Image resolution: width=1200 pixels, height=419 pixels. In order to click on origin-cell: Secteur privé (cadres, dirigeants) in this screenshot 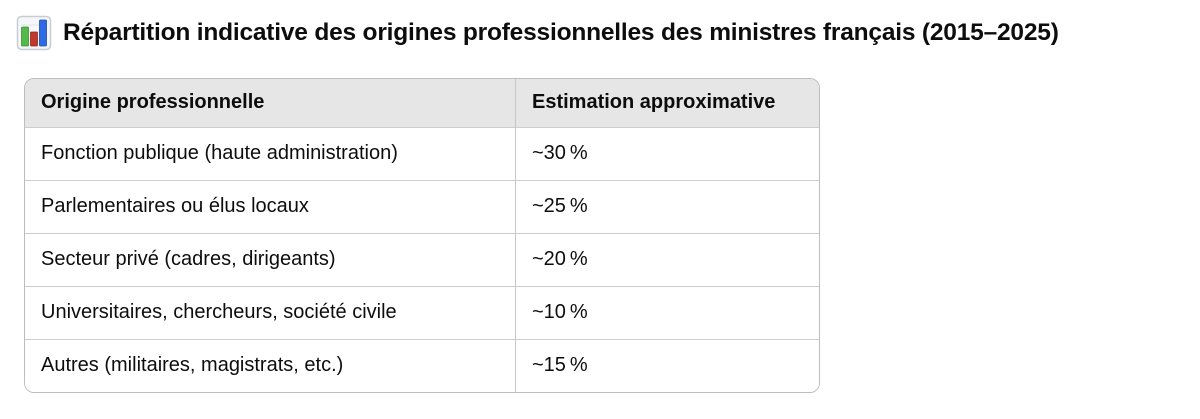, I will do `click(270, 260)`.